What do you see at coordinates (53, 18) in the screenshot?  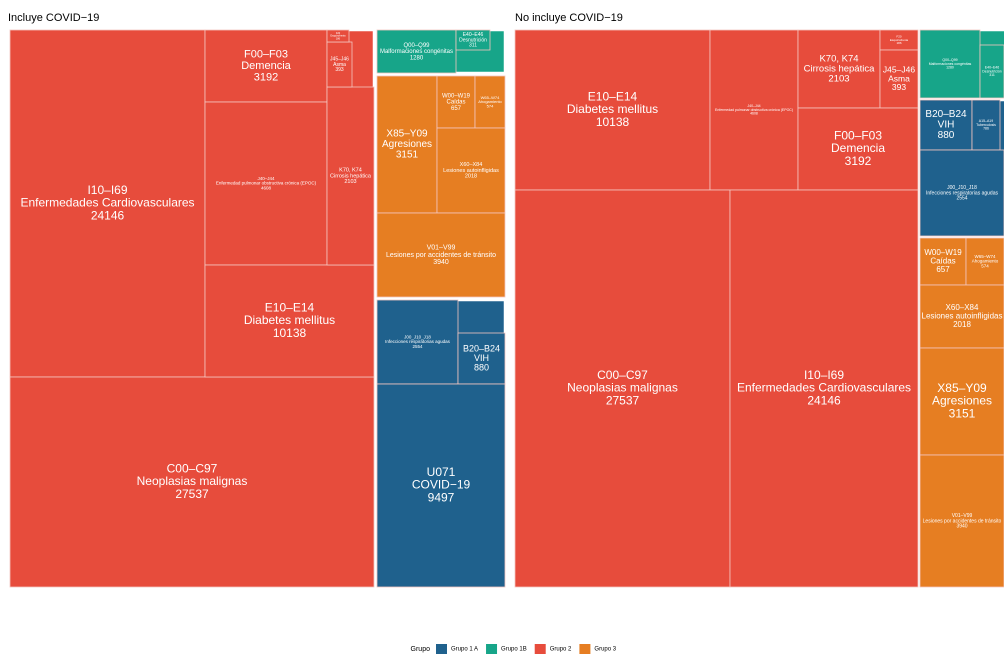 I see `panel-title: Incluye COVID−19` at bounding box center [53, 18].